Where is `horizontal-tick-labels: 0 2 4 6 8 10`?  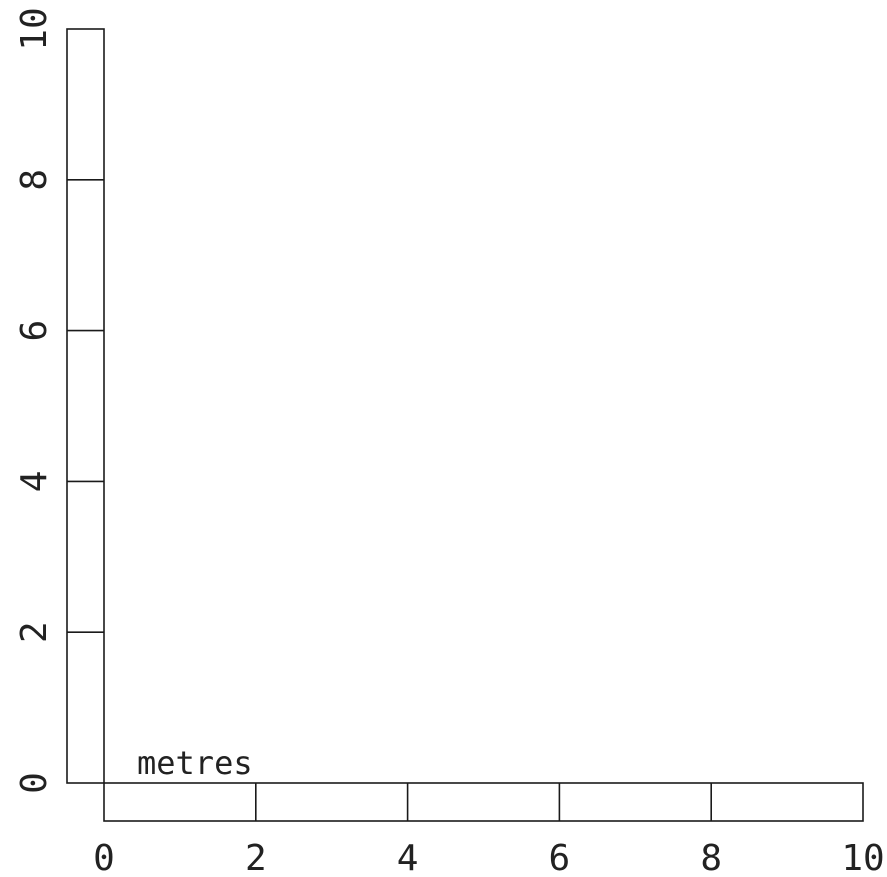
horizontal-tick-labels: 0 2 4 6 8 10 is located at coordinates (489, 857).